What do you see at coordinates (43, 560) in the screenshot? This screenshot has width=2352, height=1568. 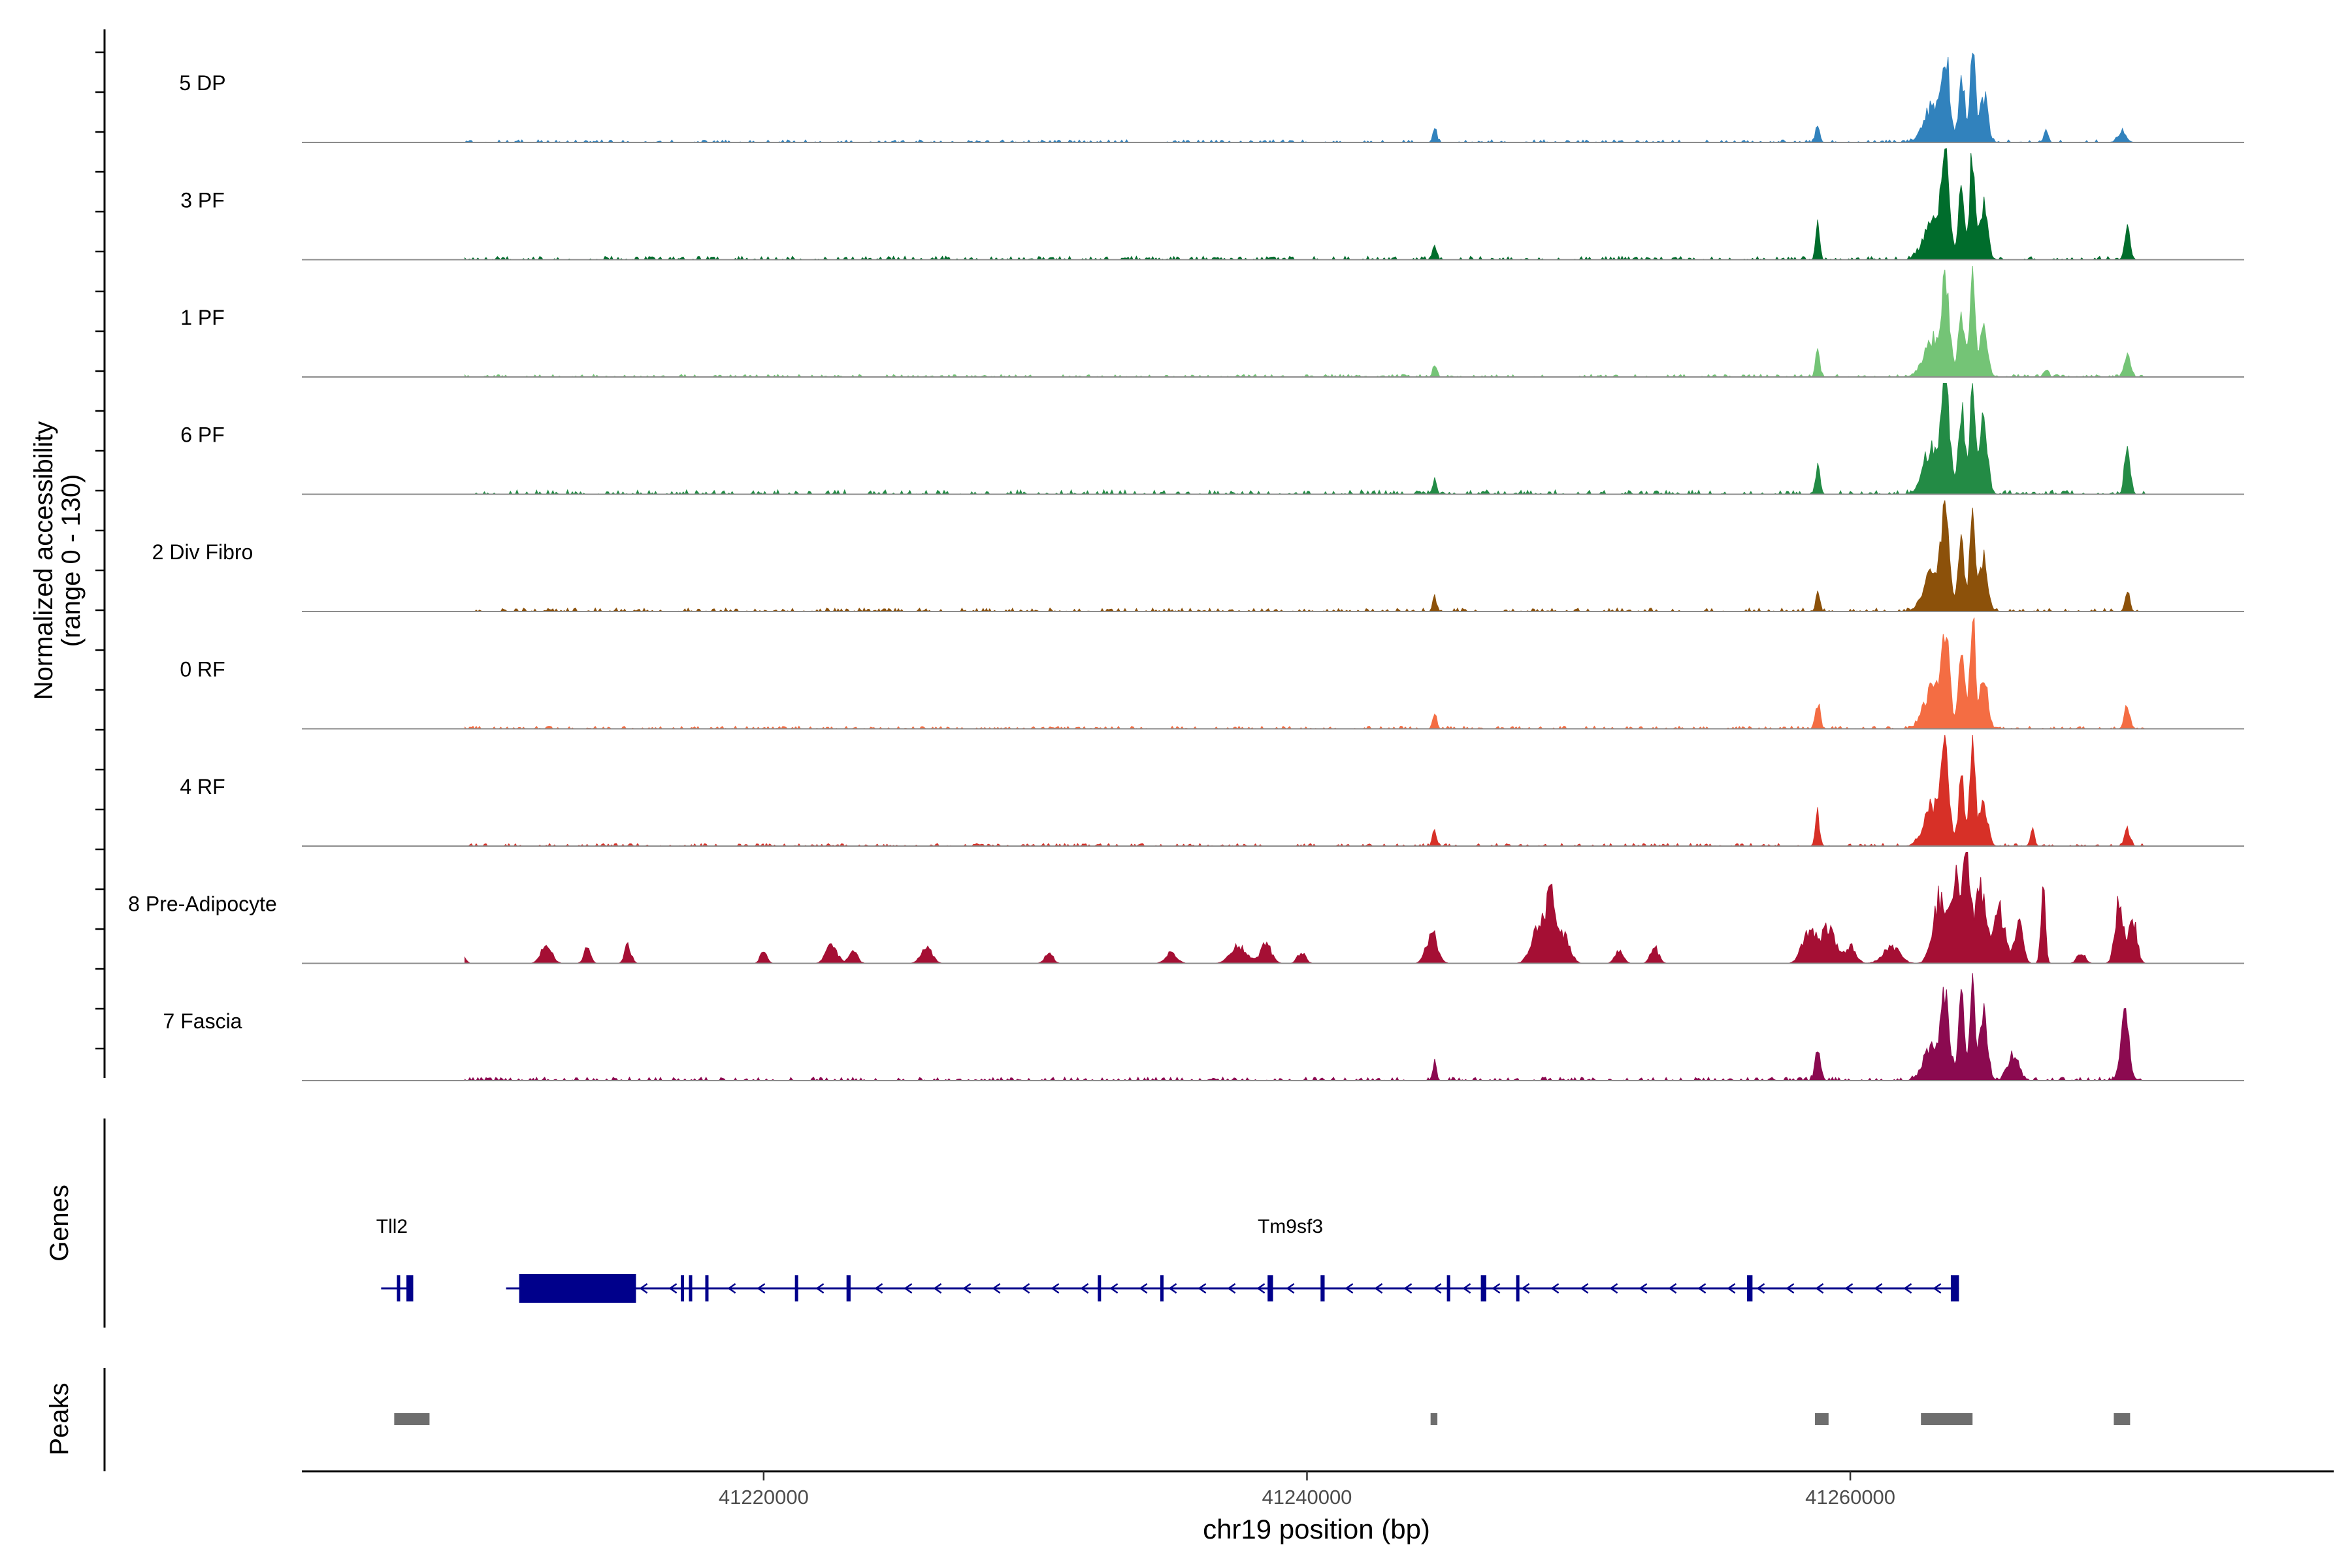 I see `y-axis-label-line1: Normalized accessibility` at bounding box center [43, 560].